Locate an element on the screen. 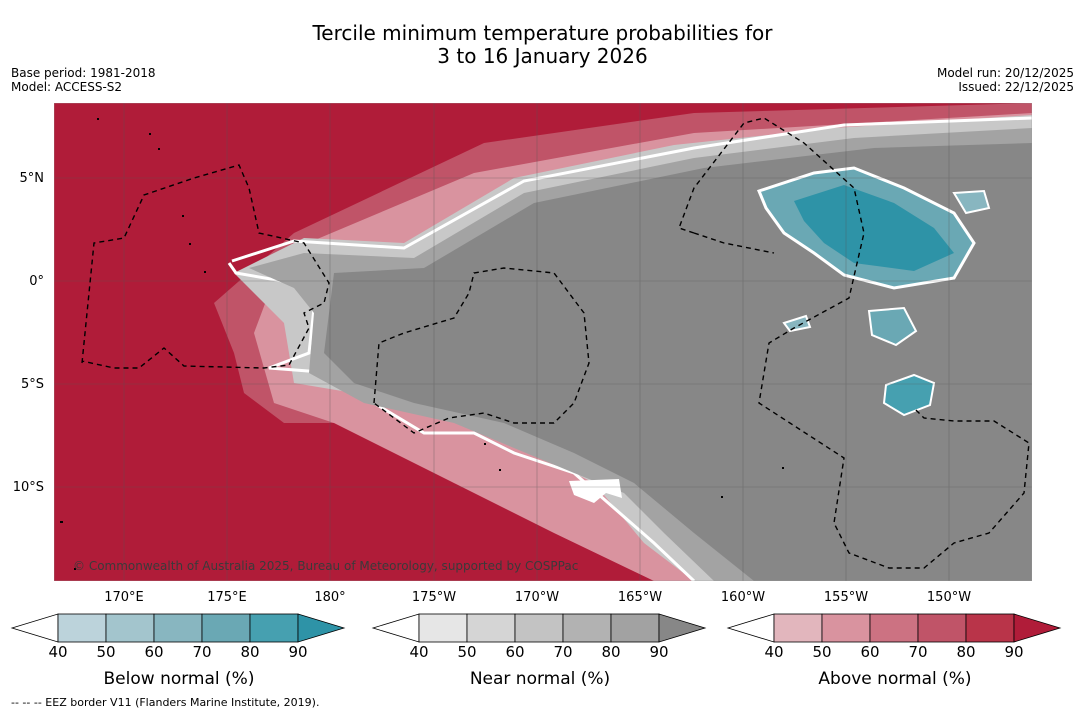 This screenshot has height=713, width=1085. base-period: Base period: 1981-2018 is located at coordinates (83, 73).